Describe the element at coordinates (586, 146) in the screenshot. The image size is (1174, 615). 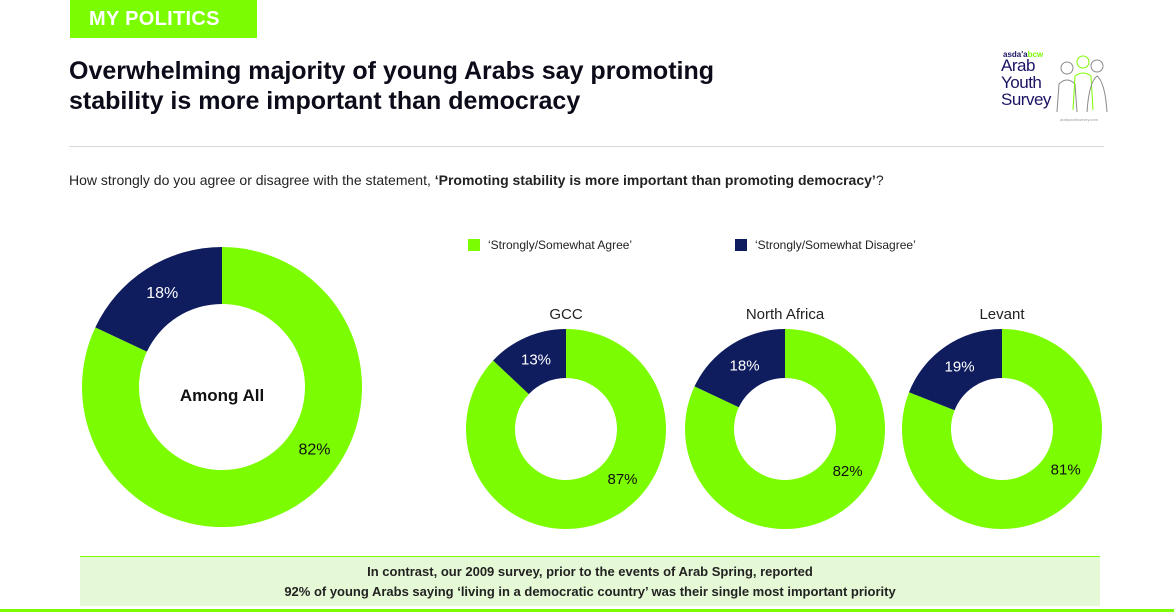
I see `header-divider` at that location.